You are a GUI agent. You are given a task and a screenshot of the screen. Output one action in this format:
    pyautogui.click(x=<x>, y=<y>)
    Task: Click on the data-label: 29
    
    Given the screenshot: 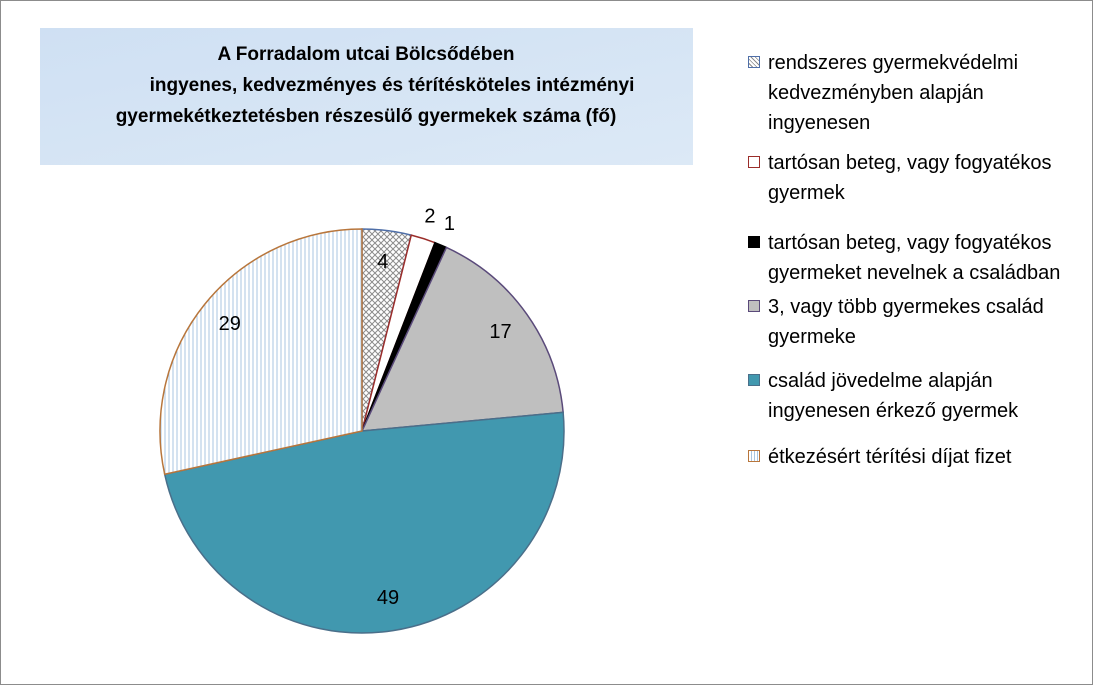 What is the action you would take?
    pyautogui.click(x=230, y=324)
    